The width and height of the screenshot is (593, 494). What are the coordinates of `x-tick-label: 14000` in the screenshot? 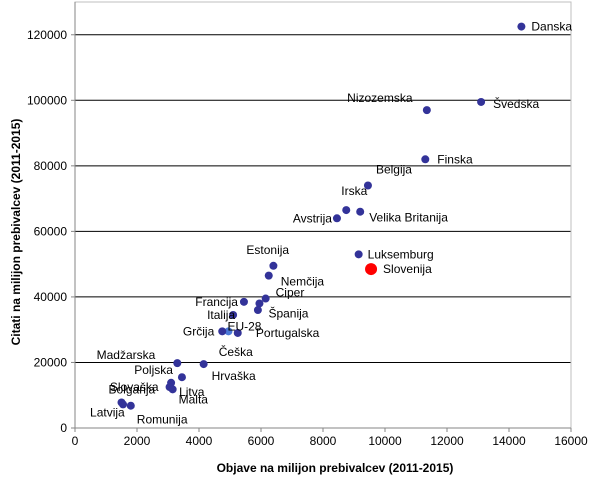 It's located at (509, 441).